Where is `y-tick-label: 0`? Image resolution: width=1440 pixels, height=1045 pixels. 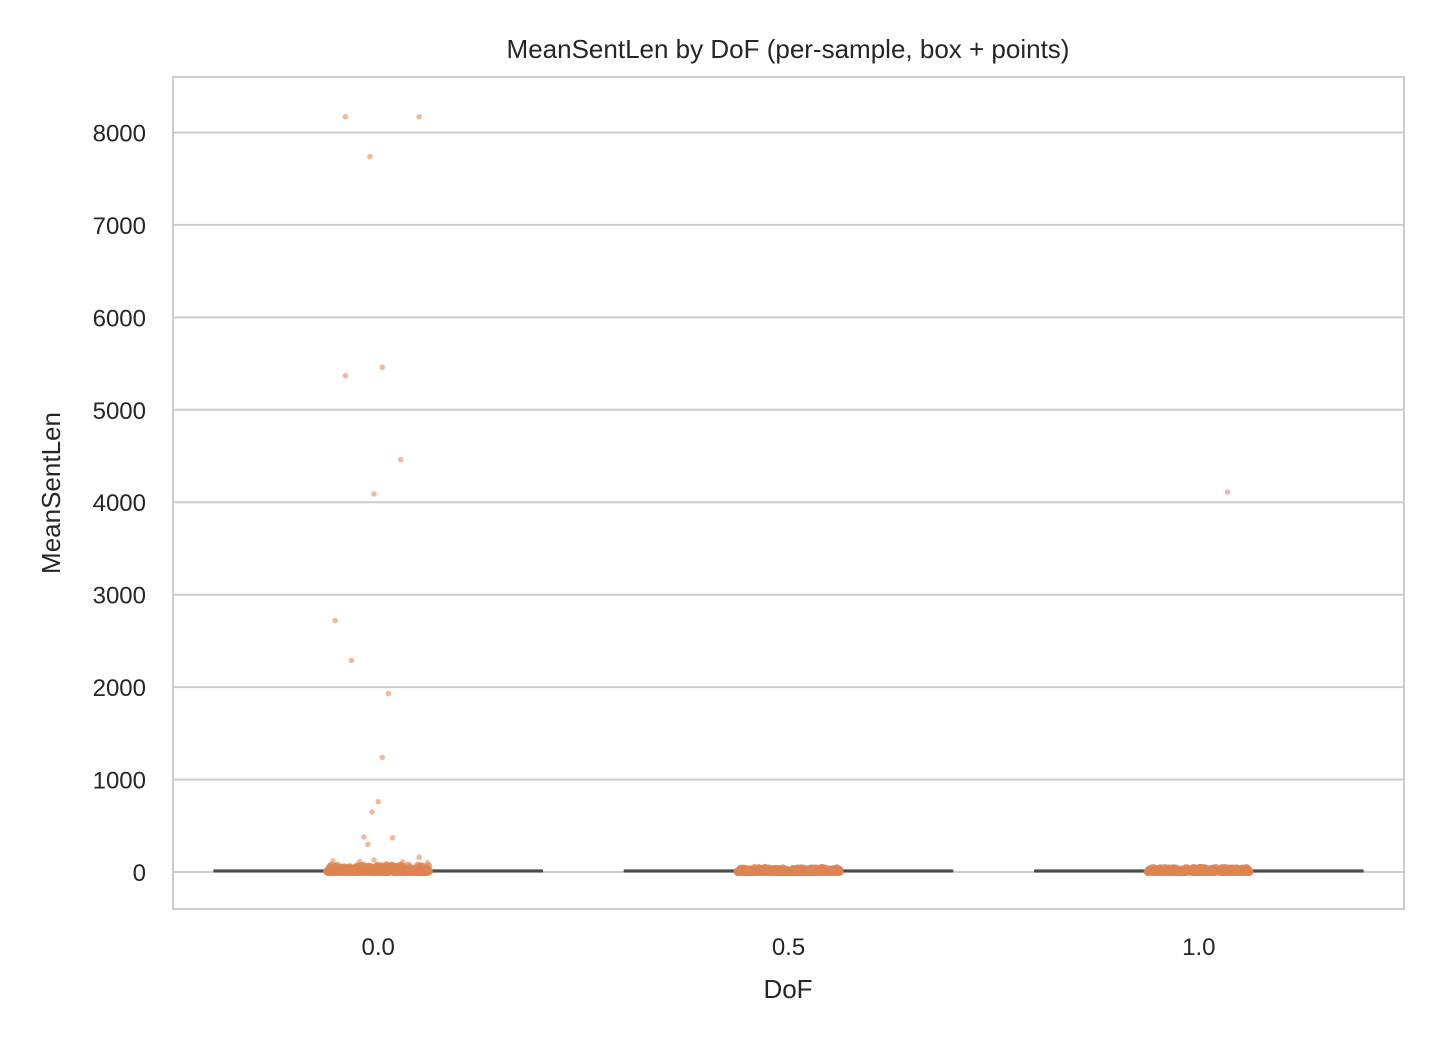 y-tick-label: 0 is located at coordinates (139, 873).